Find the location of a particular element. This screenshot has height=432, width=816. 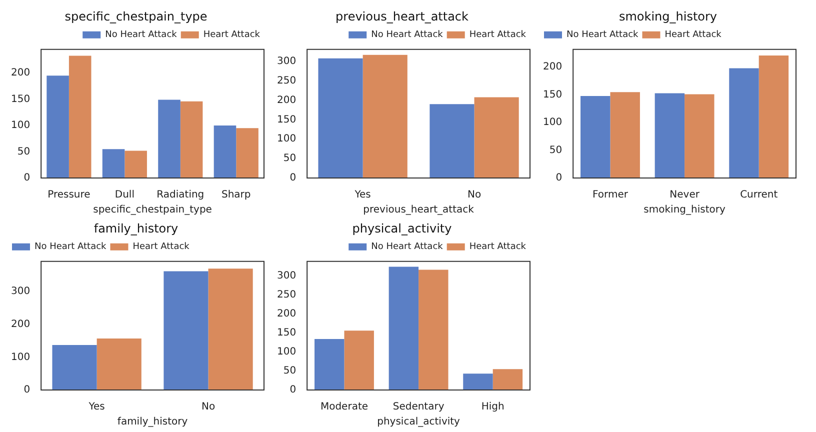

chart-title: specific_chestpain_type is located at coordinates (136, 16).